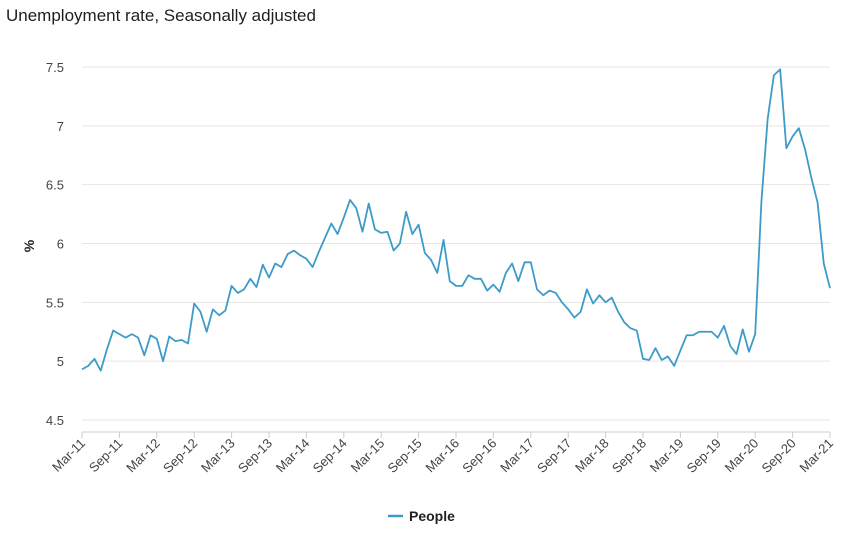 This screenshot has height=533, width=849. I want to click on x-tick-label: Mar-16, so click(442, 456).